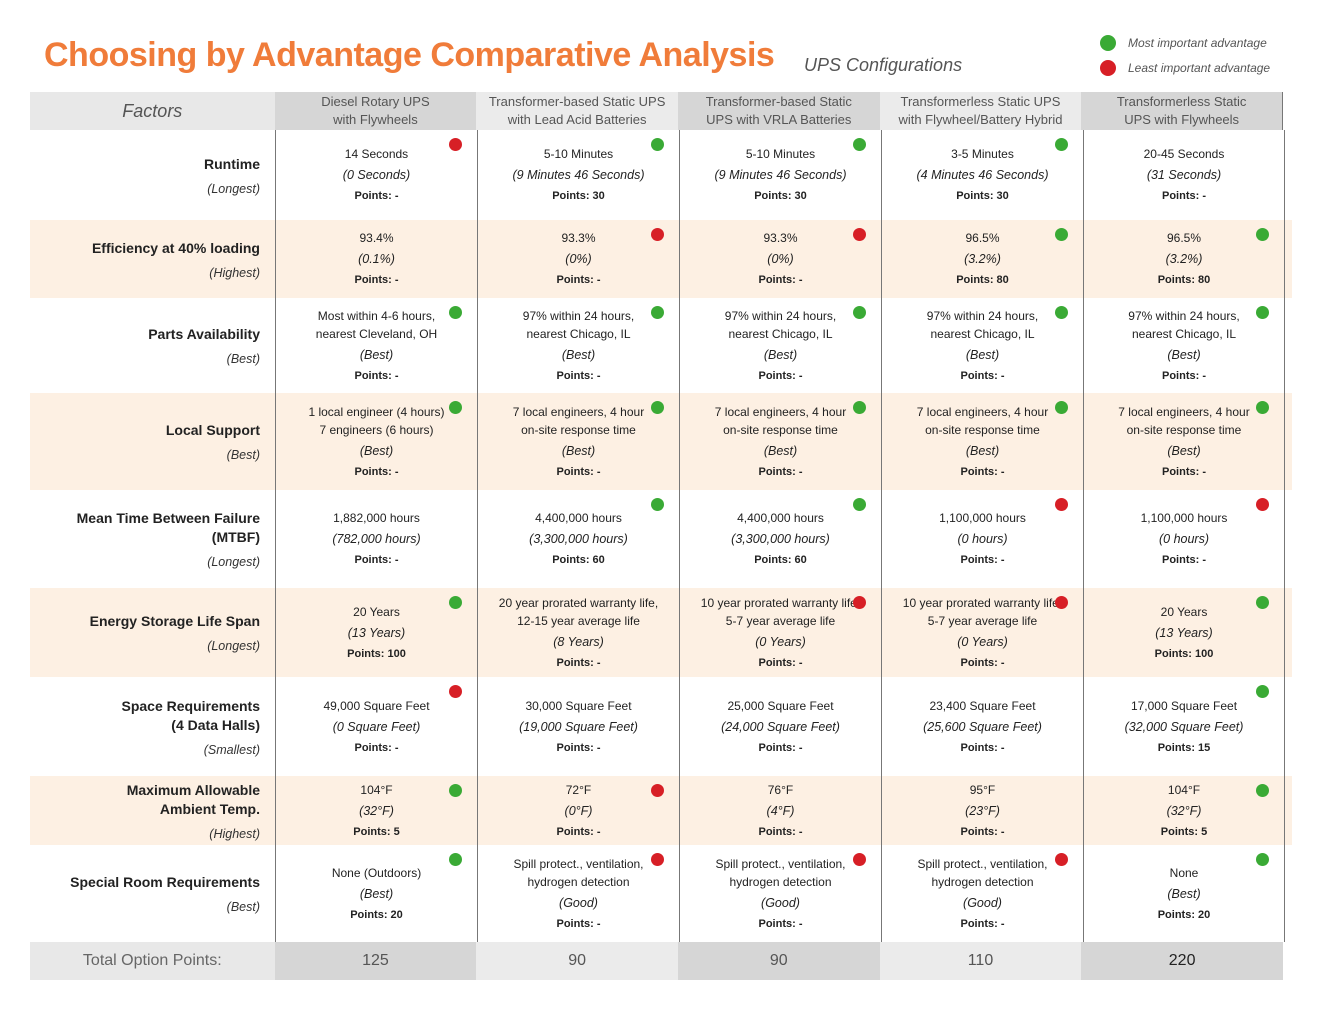  What do you see at coordinates (1184, 872) in the screenshot?
I see `cell-value: None` at bounding box center [1184, 872].